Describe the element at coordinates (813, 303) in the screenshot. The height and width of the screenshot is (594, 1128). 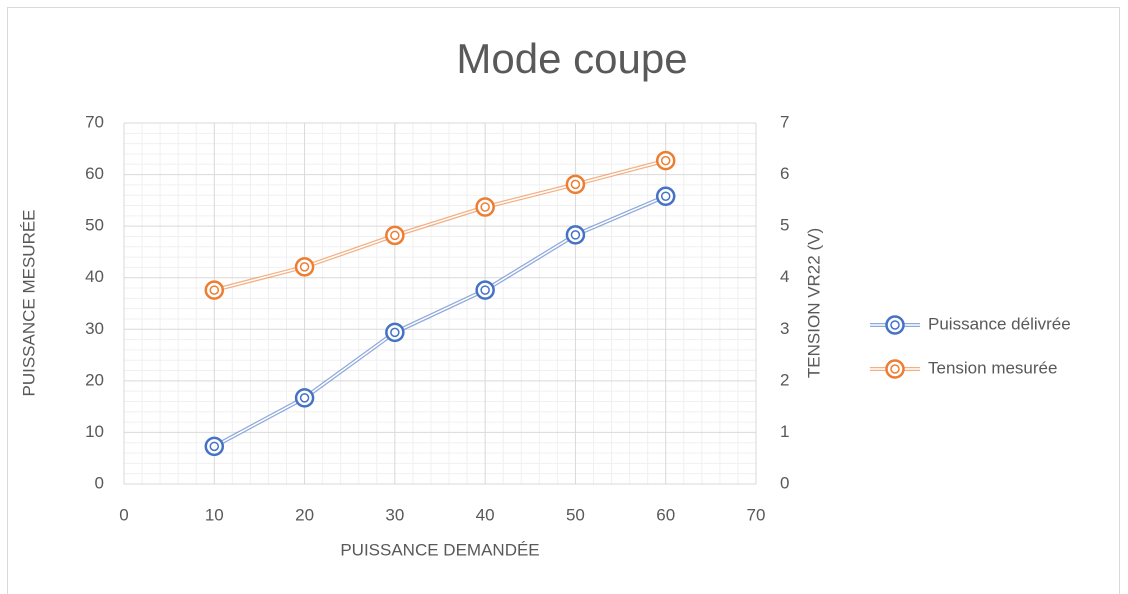
I see `y2-axis-label: TENSION VR22 (V)` at that location.